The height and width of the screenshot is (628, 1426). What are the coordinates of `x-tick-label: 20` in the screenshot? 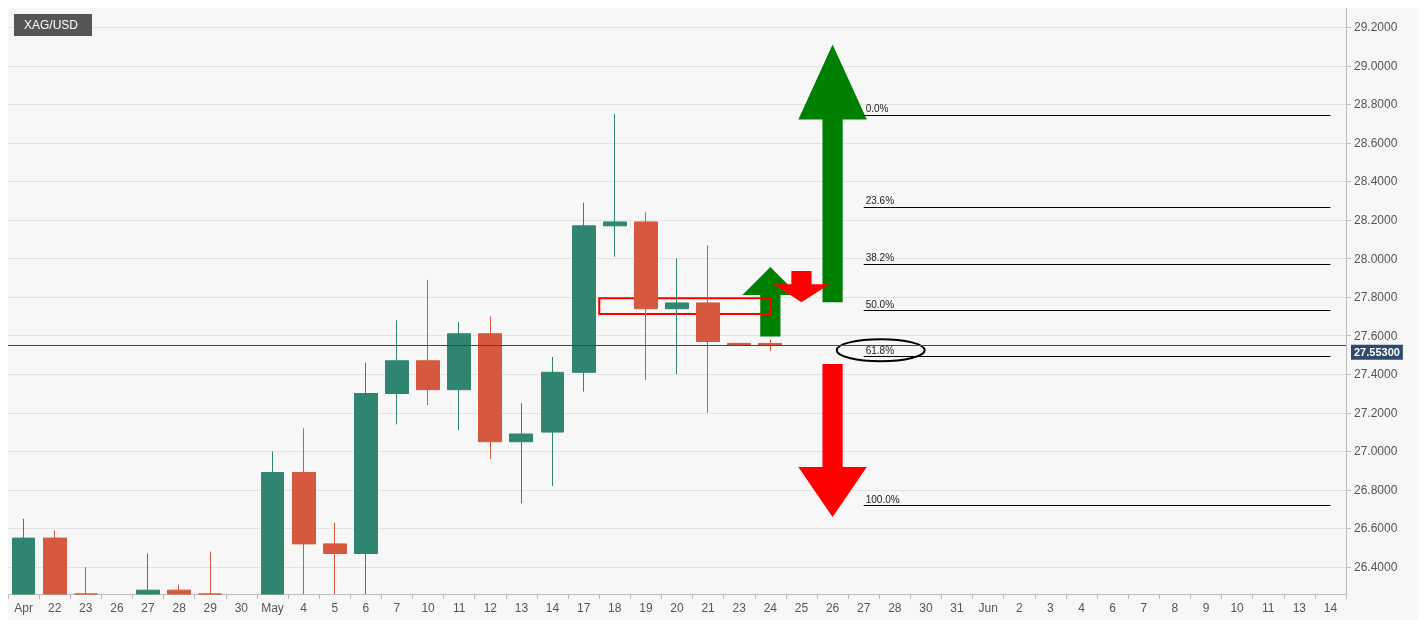 It's located at (677, 608).